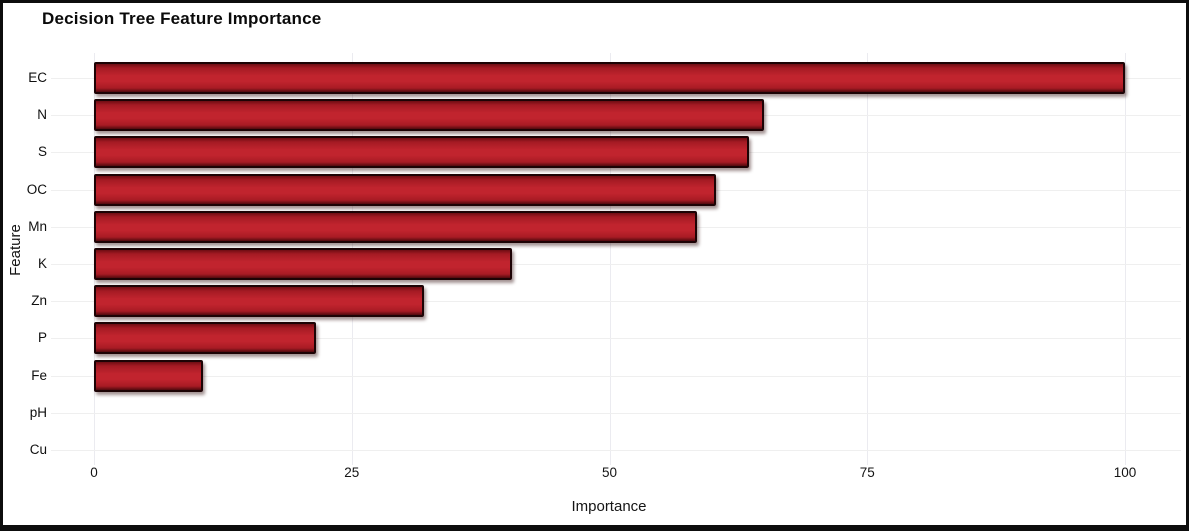  I want to click on bar-K, so click(303, 264).